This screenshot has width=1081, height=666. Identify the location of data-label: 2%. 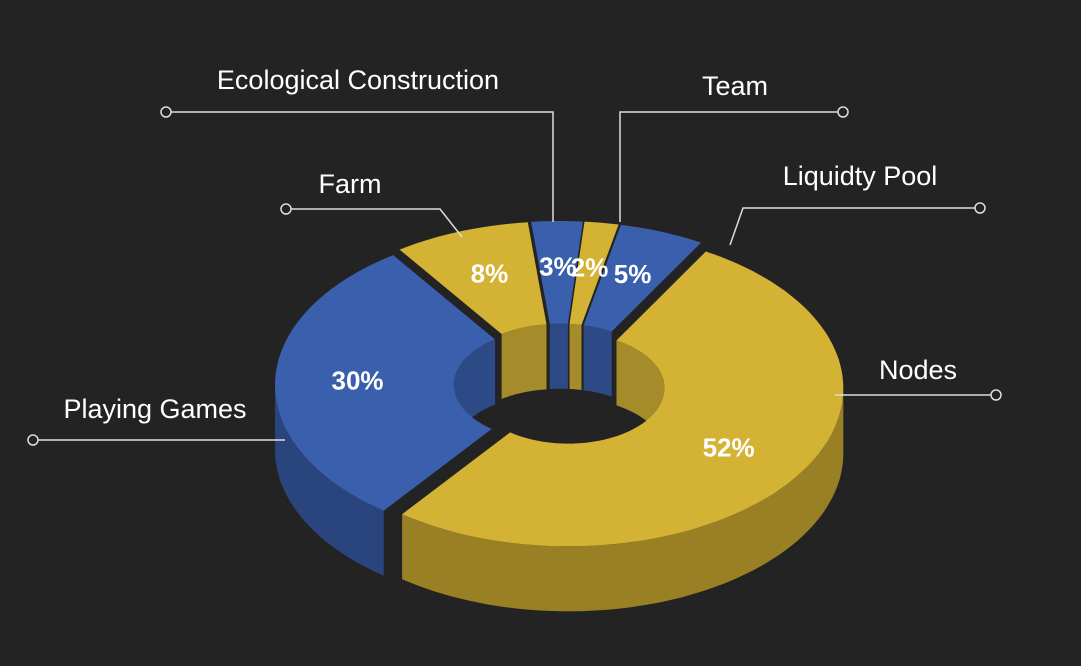
(590, 268).